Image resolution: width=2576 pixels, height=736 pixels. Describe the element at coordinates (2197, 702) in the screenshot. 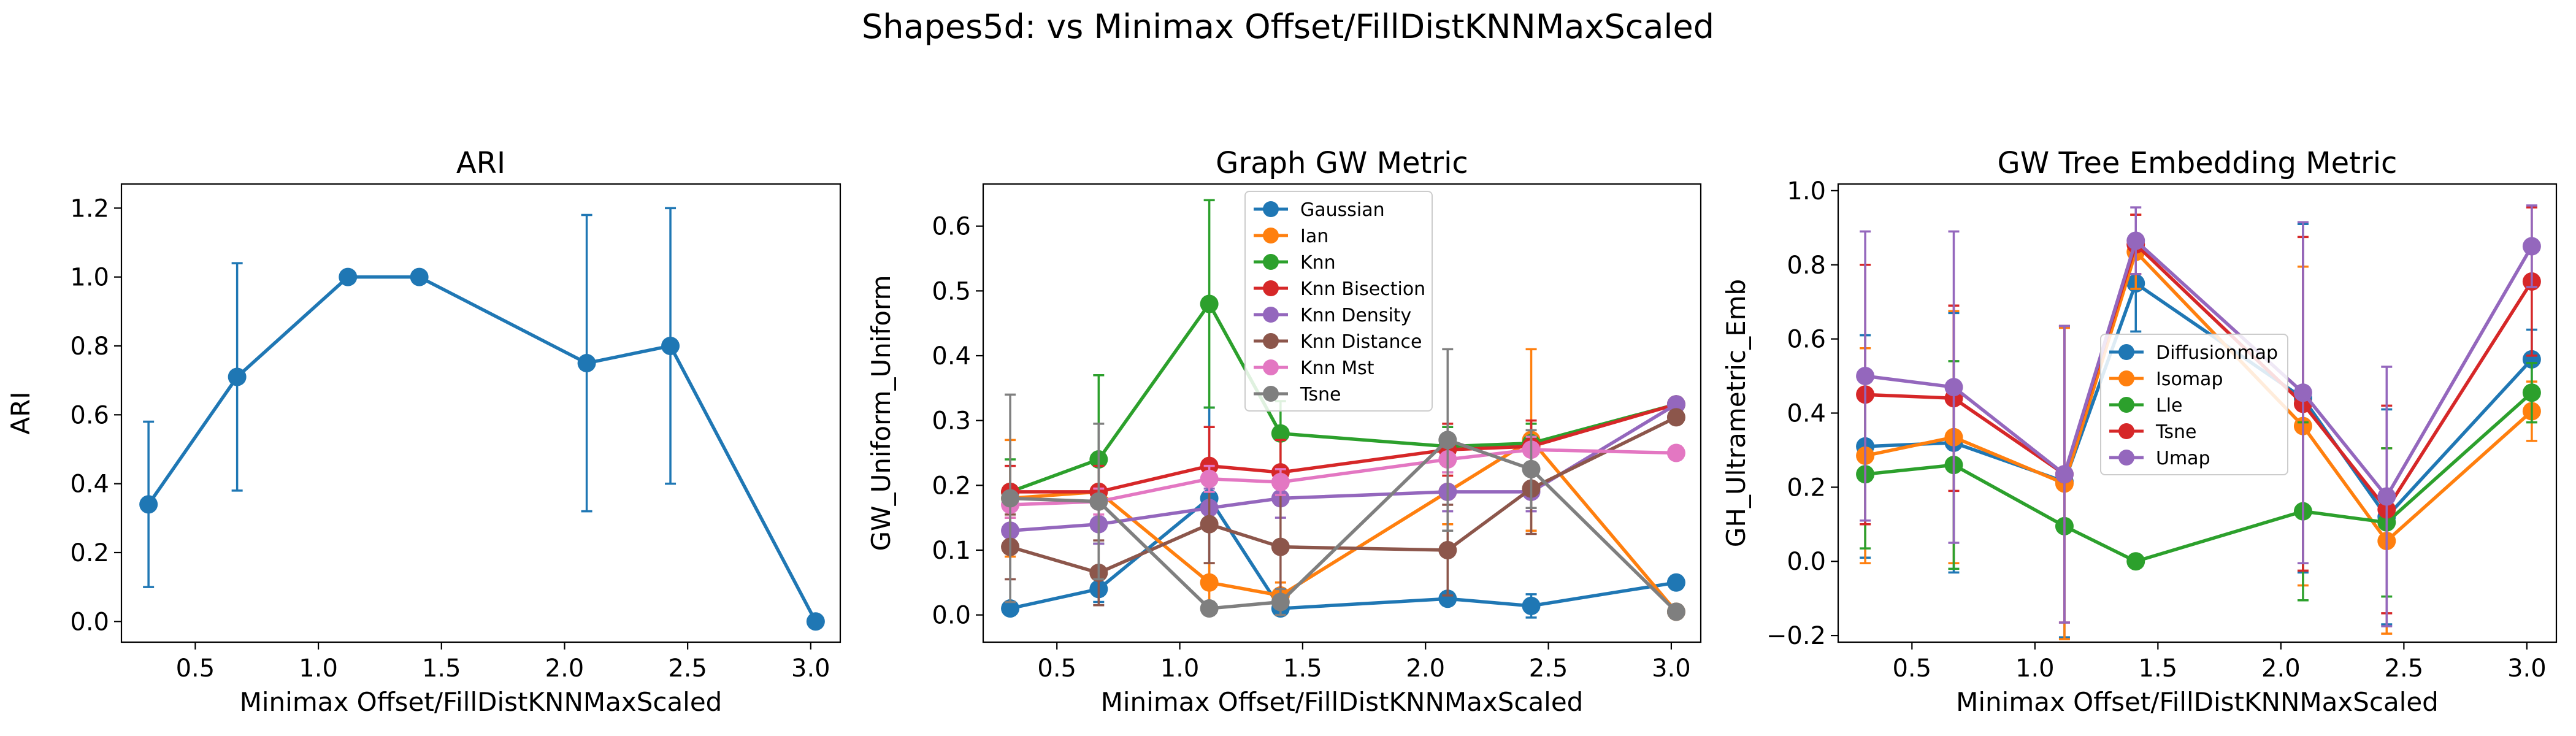

I see `x-axis-label: Minimax Offset/FillDistKNNMaxScaled` at that location.